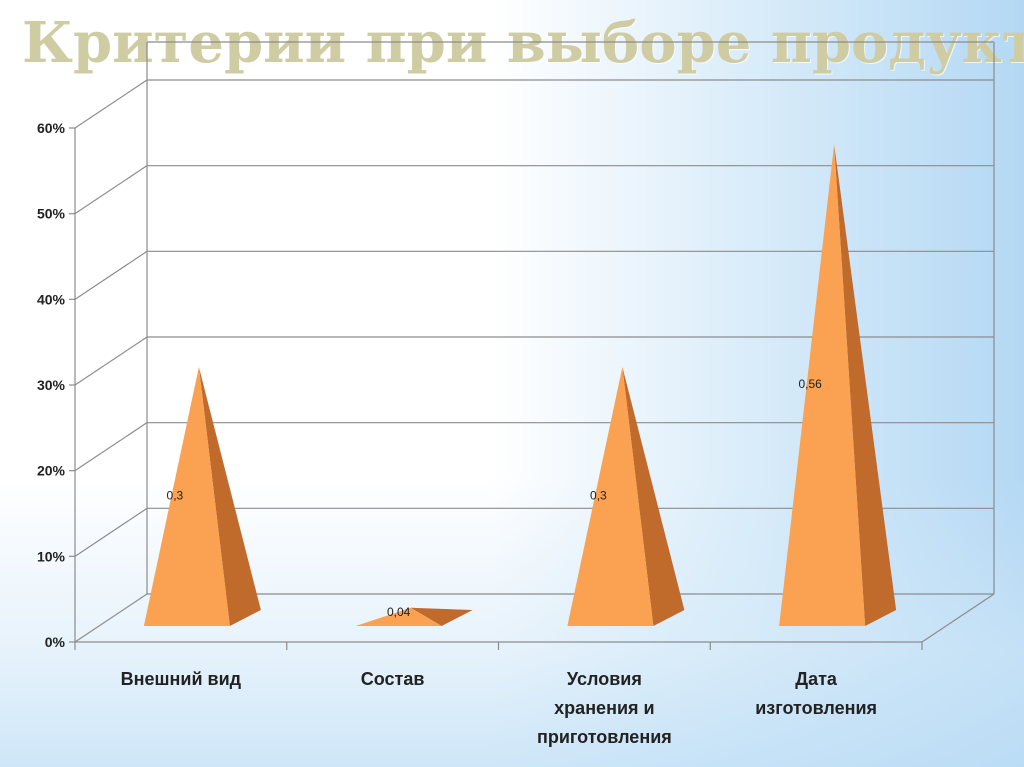 This screenshot has height=767, width=1024. What do you see at coordinates (55, 642) in the screenshot?
I see `y-tick-label: 0%` at bounding box center [55, 642].